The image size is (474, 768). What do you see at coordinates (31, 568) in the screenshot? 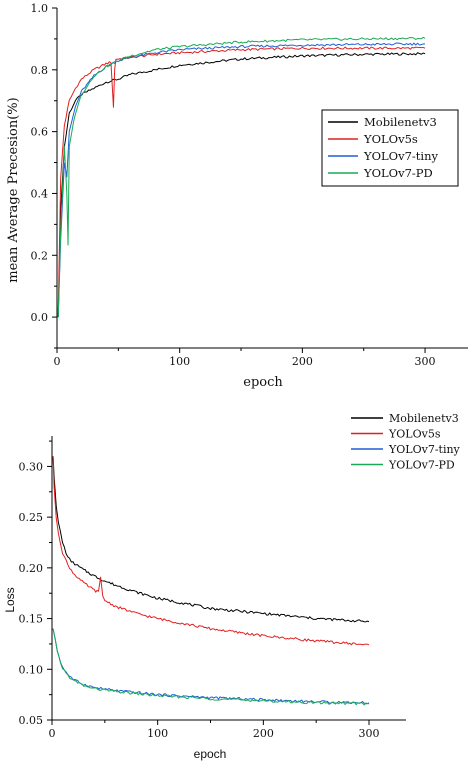
I see `loss-y-tick-label: 0.20` at bounding box center [31, 568].